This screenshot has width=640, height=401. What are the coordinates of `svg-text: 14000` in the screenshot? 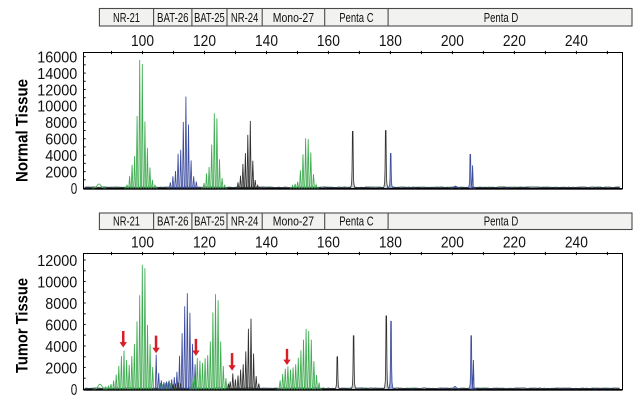 It's located at (57, 74).